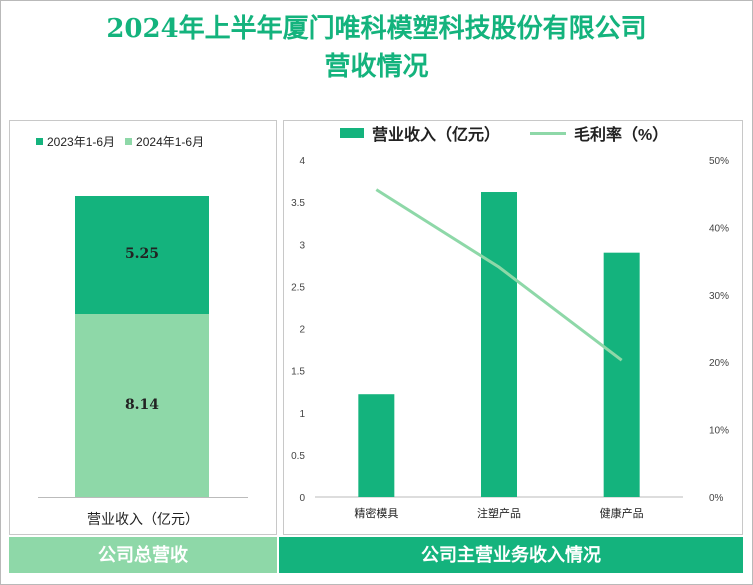 This screenshot has width=753, height=585. I want to click on legend-label-revenue: 营业收入（亿元）, so click(436, 135).